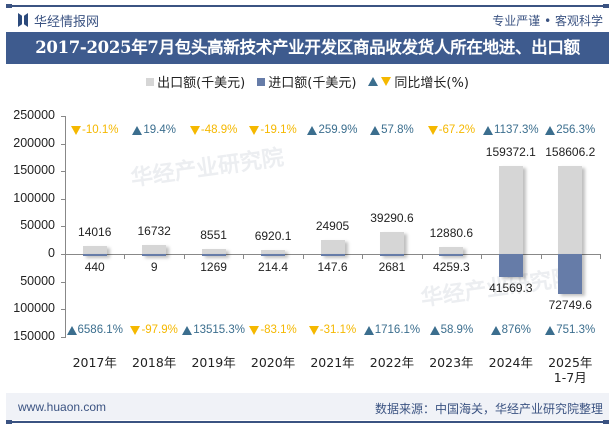  What do you see at coordinates (431, 83) in the screenshot?
I see `legend-growth-label: 同比增长(%)` at bounding box center [431, 83].